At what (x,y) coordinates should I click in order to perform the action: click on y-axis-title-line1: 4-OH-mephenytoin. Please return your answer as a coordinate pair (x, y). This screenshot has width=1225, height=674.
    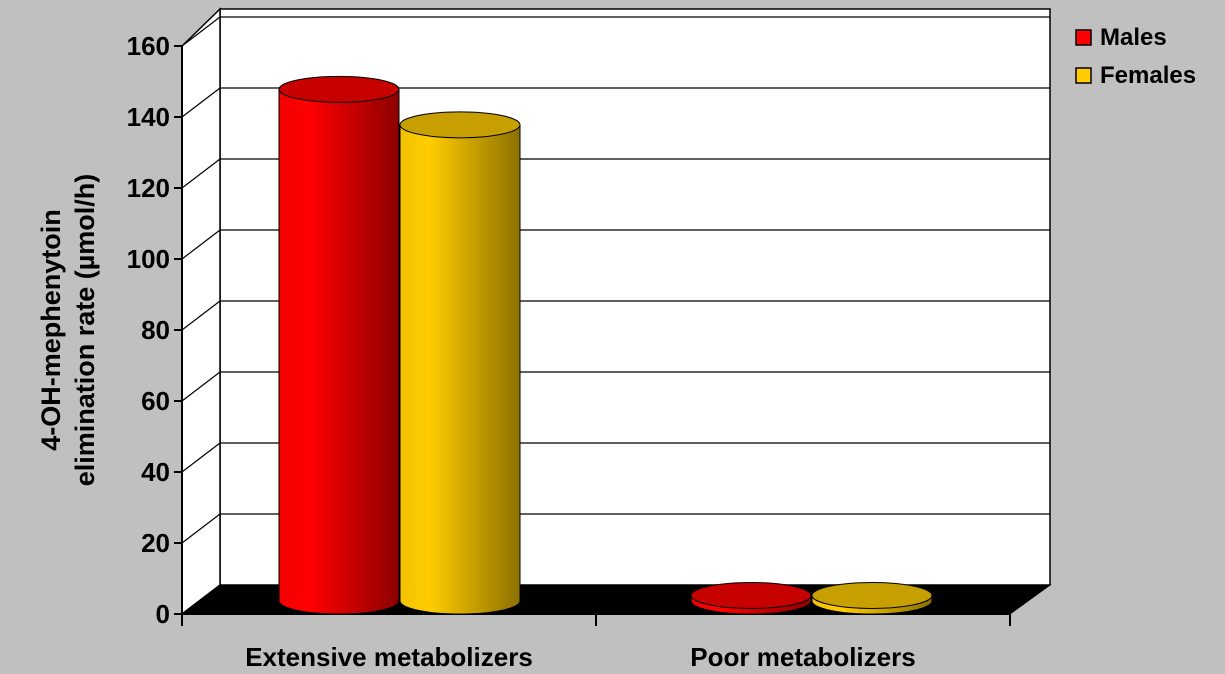
    Looking at the image, I should click on (51, 330).